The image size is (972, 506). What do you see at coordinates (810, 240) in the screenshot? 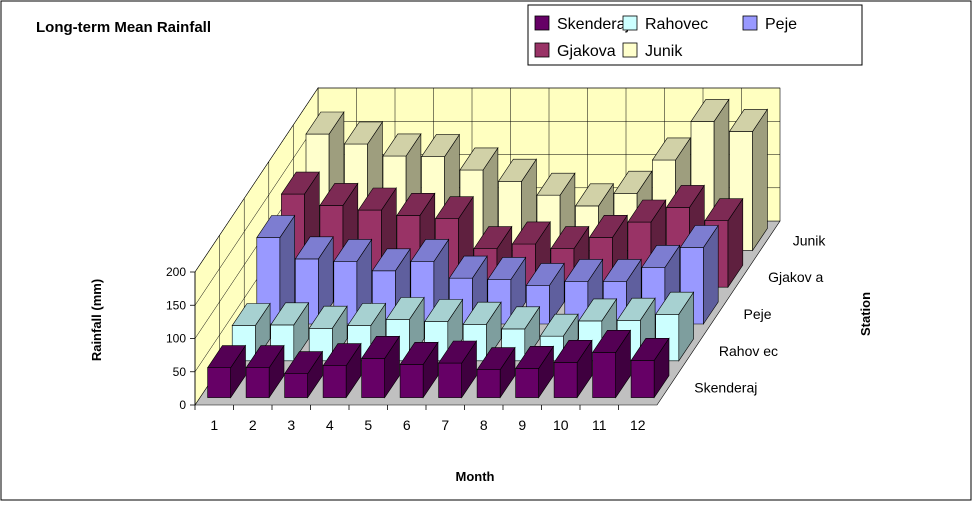
I see `depth-tick-label: Junik` at bounding box center [810, 240].